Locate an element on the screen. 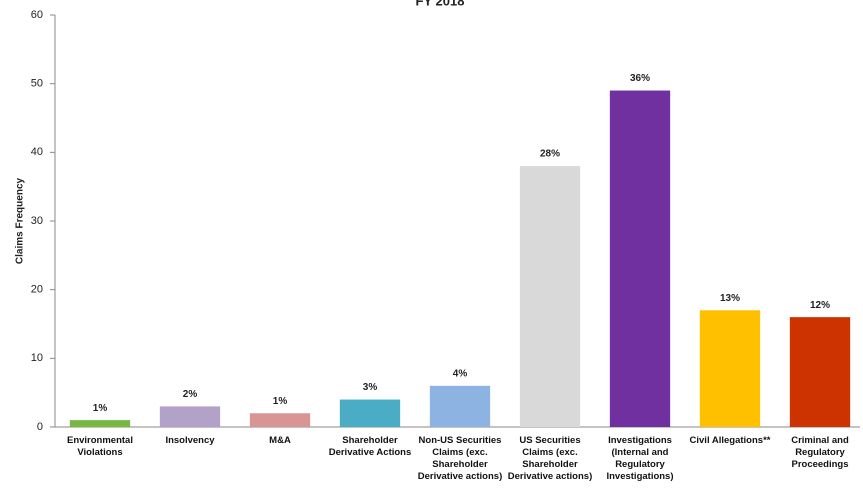 This screenshot has width=863, height=490. x-tick-label: Environmental Violations is located at coordinates (100, 446).